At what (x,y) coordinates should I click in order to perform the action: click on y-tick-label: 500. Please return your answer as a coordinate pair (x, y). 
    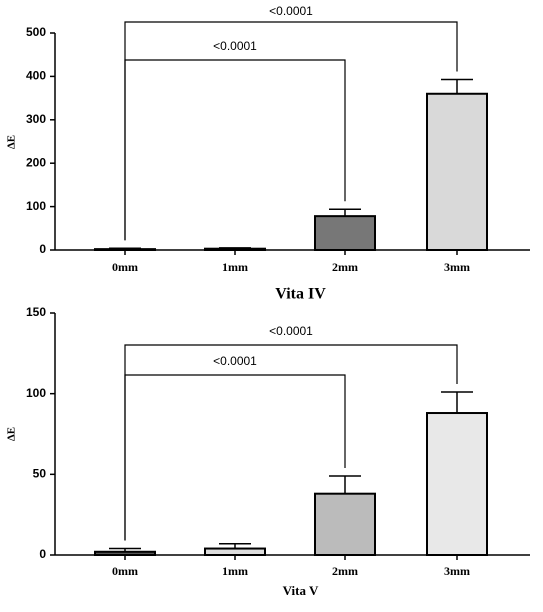
    Looking at the image, I should click on (36, 32).